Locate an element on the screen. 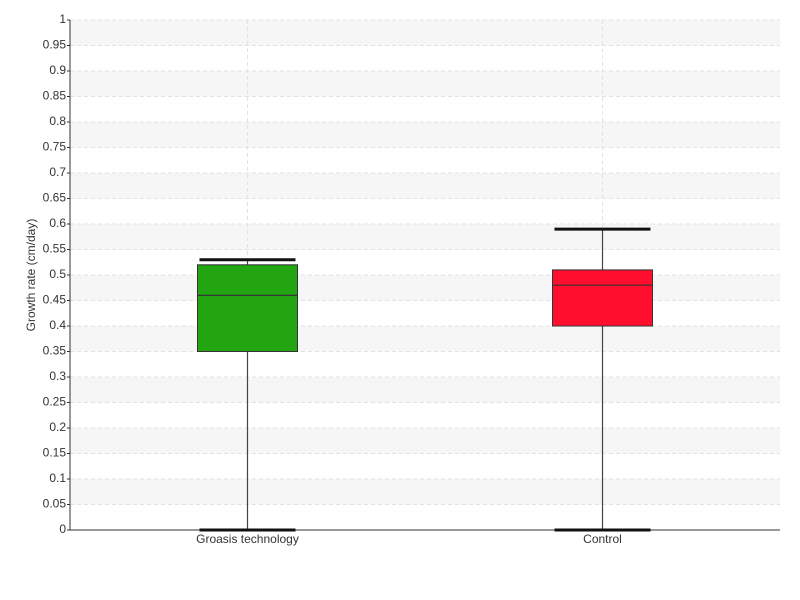 This screenshot has height=600, width=800. y-tick-label: 0.65 is located at coordinates (55, 198).